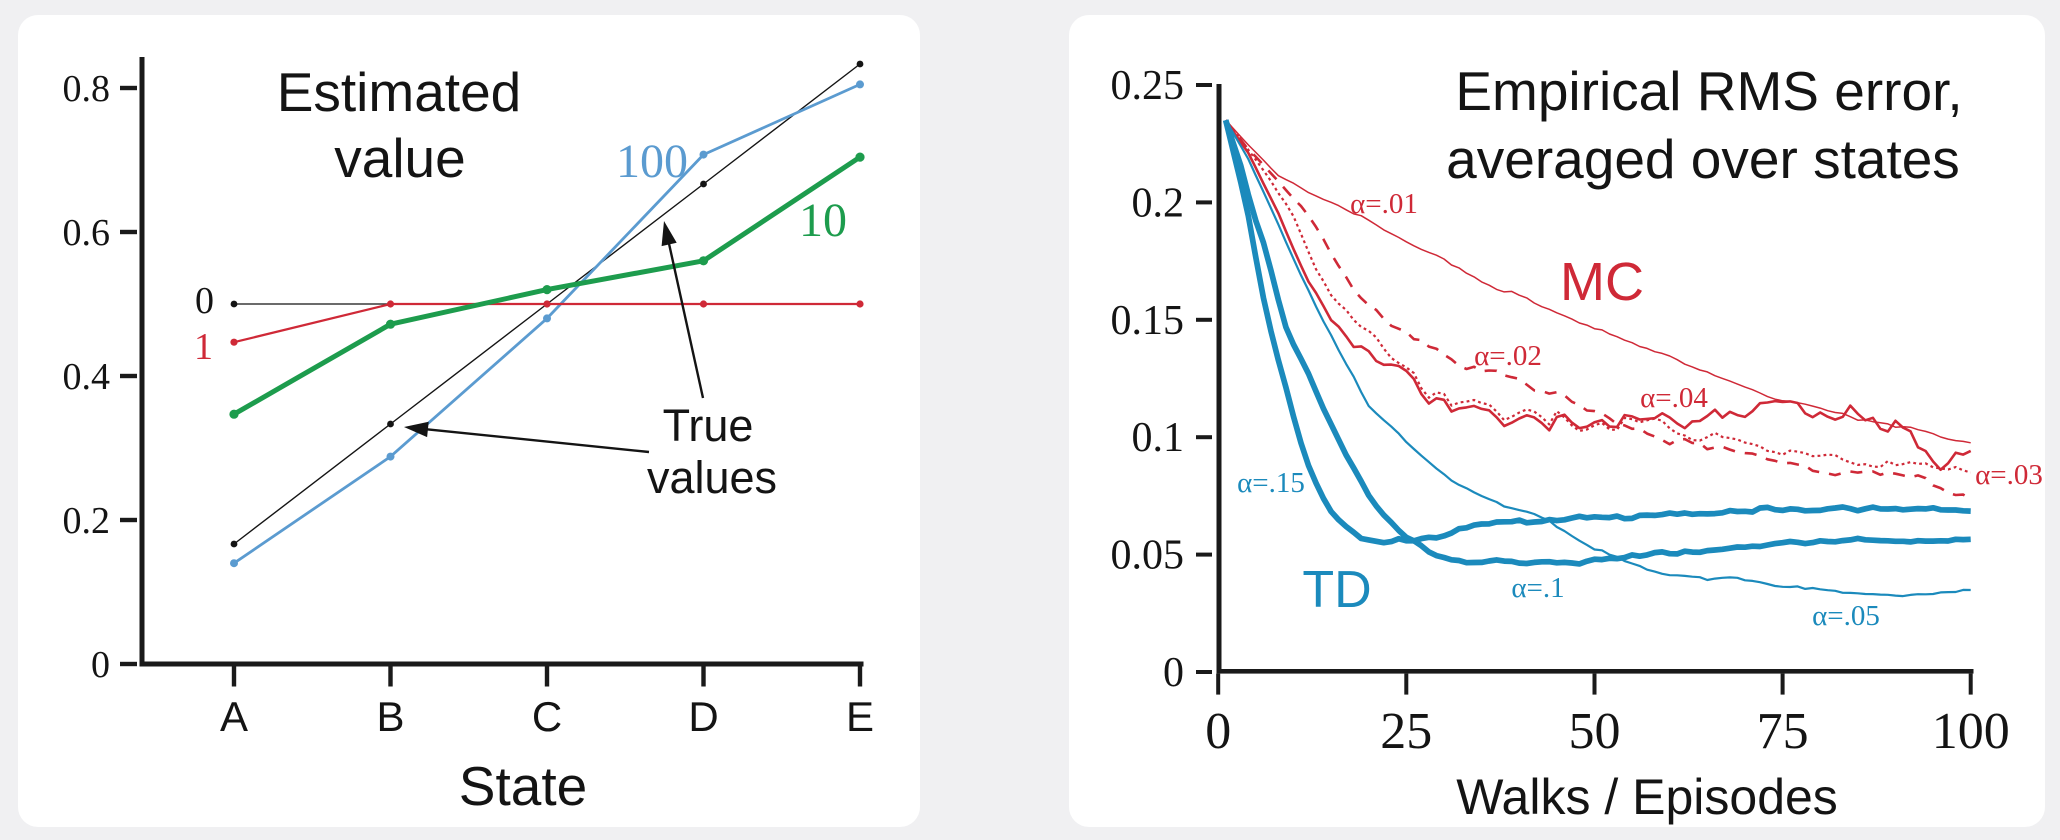  What do you see at coordinates (1846, 616) in the screenshot?
I see `svg-text: α=.05` at bounding box center [1846, 616].